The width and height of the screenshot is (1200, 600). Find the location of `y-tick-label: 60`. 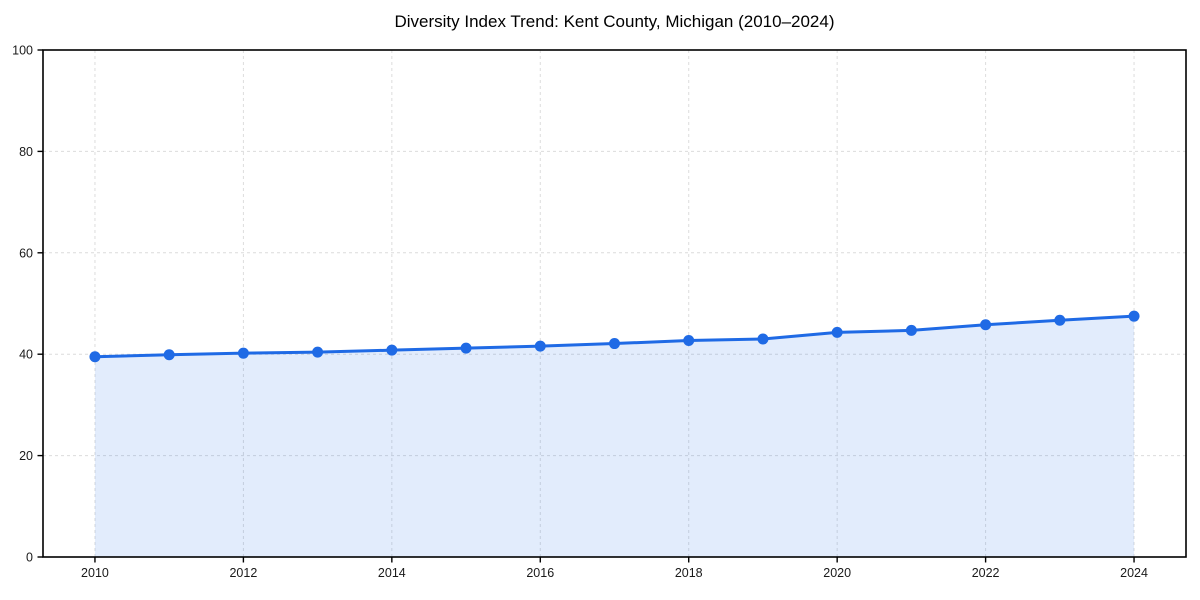

y-tick-label: 60 is located at coordinates (26, 253).